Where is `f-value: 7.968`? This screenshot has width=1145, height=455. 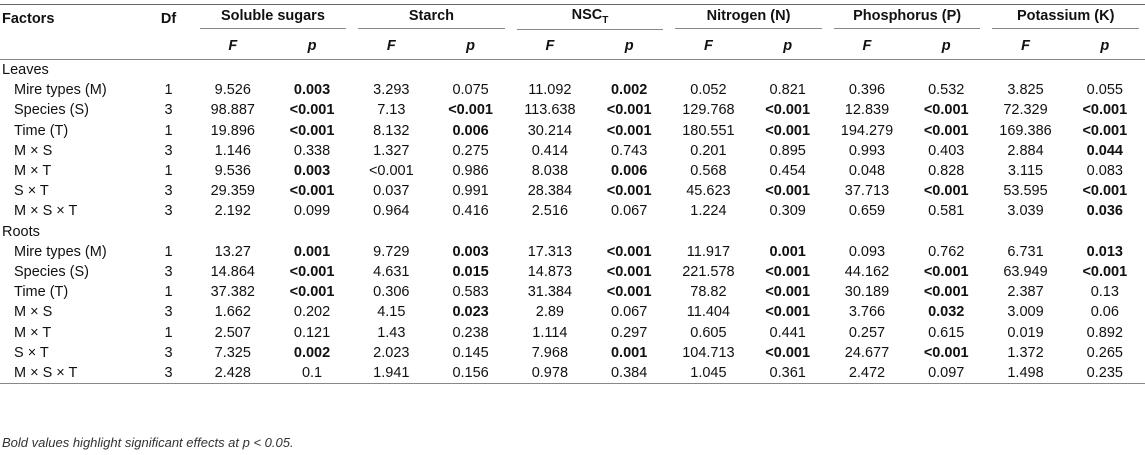
f-value: 7.968 is located at coordinates (550, 352).